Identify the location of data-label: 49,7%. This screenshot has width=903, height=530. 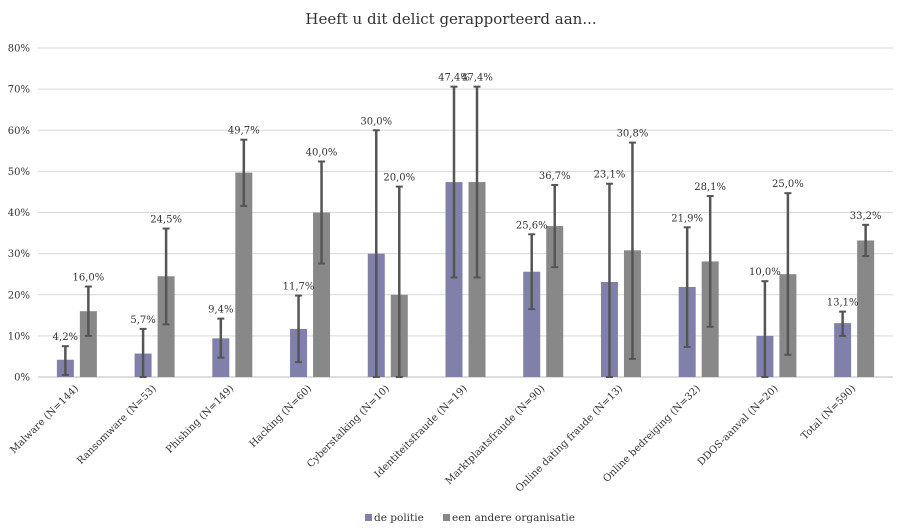
(244, 131).